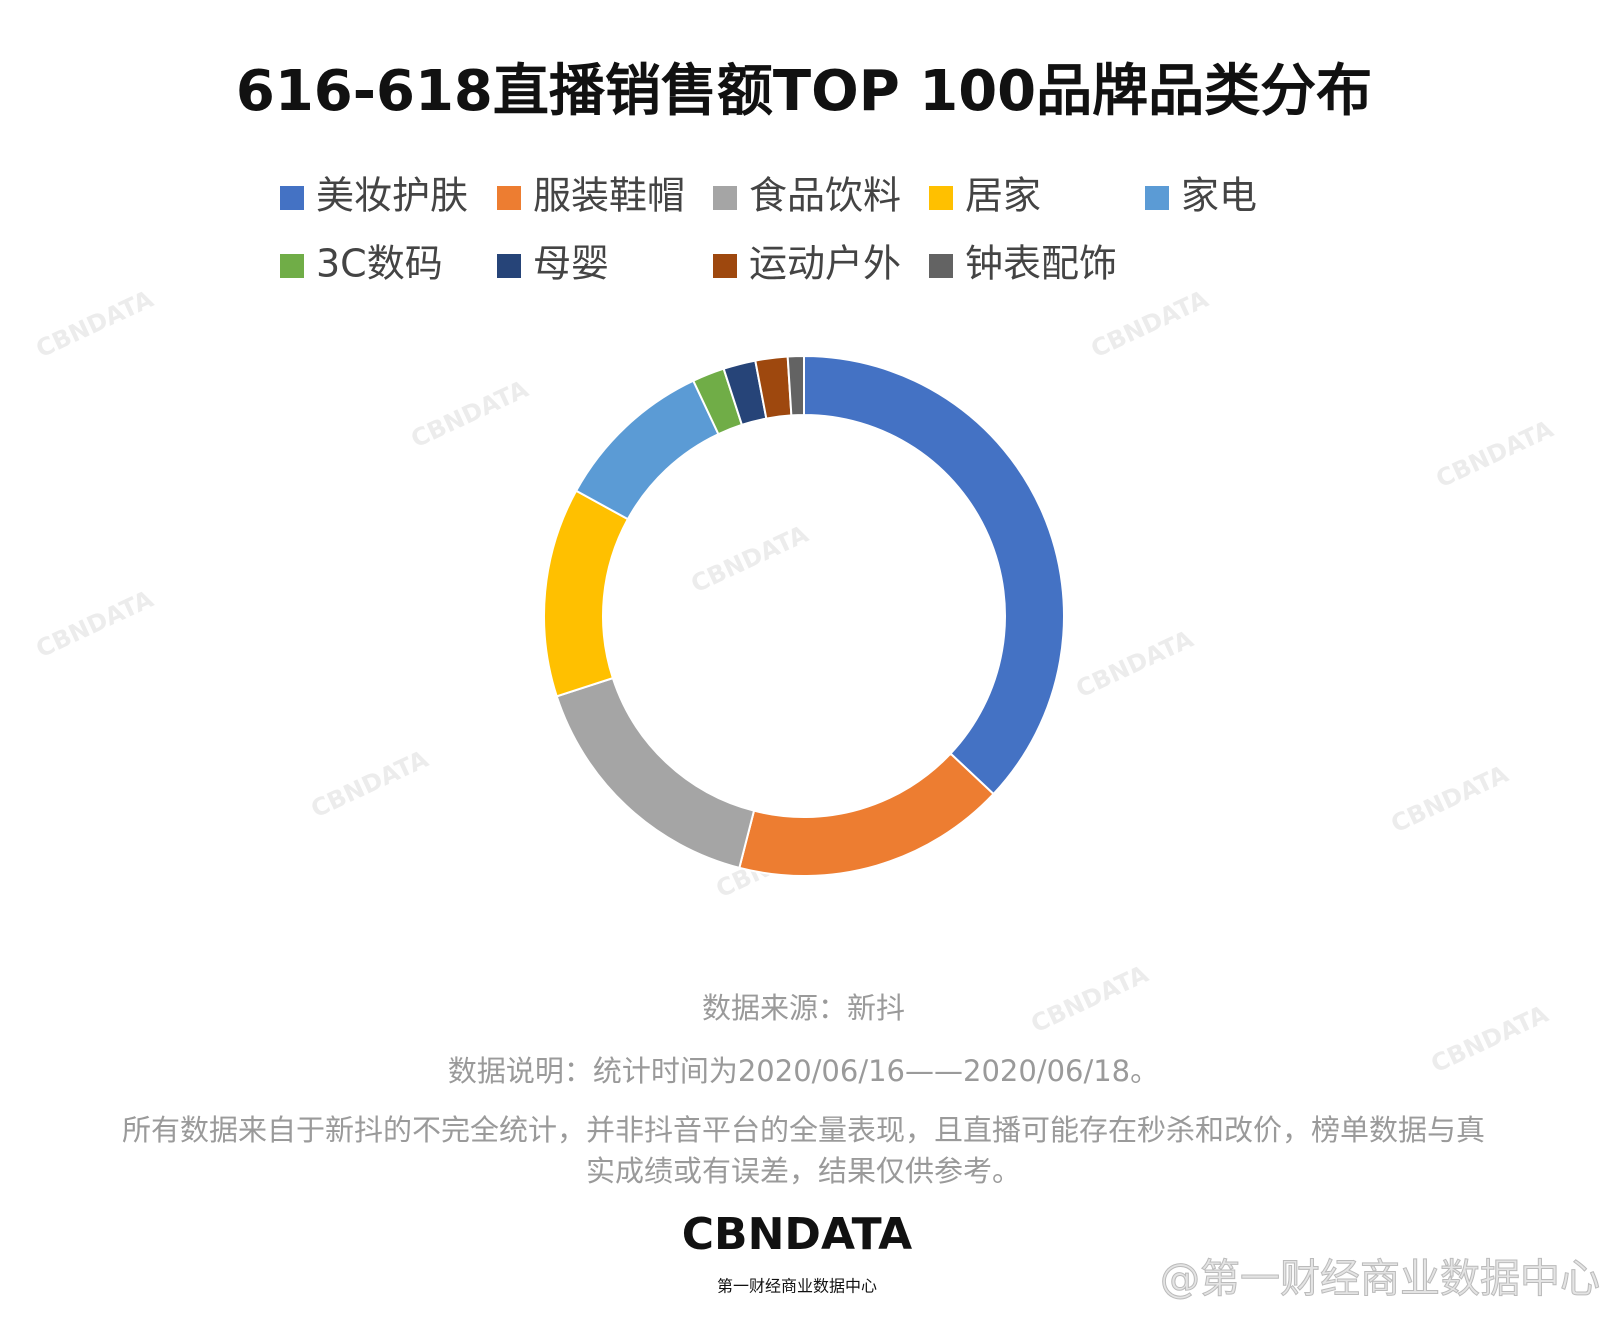 This screenshot has height=1325, width=1607. Describe the element at coordinates (1003, 196) in the screenshot. I see `legend-label: 居家` at that location.